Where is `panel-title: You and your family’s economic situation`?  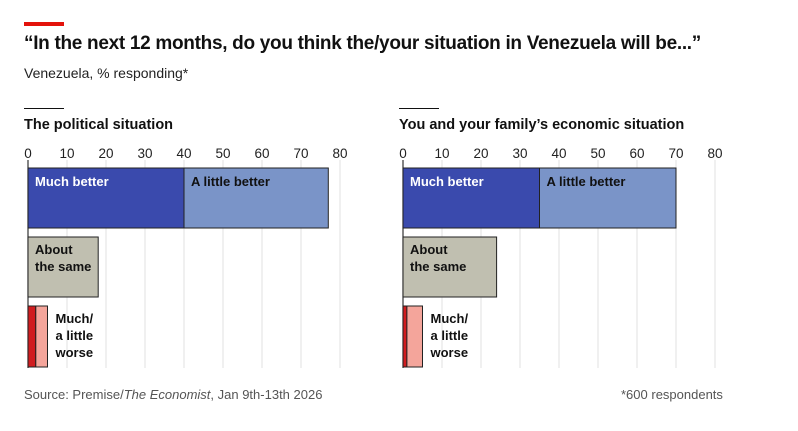 panel-title: You and your family’s economic situation is located at coordinates (542, 125).